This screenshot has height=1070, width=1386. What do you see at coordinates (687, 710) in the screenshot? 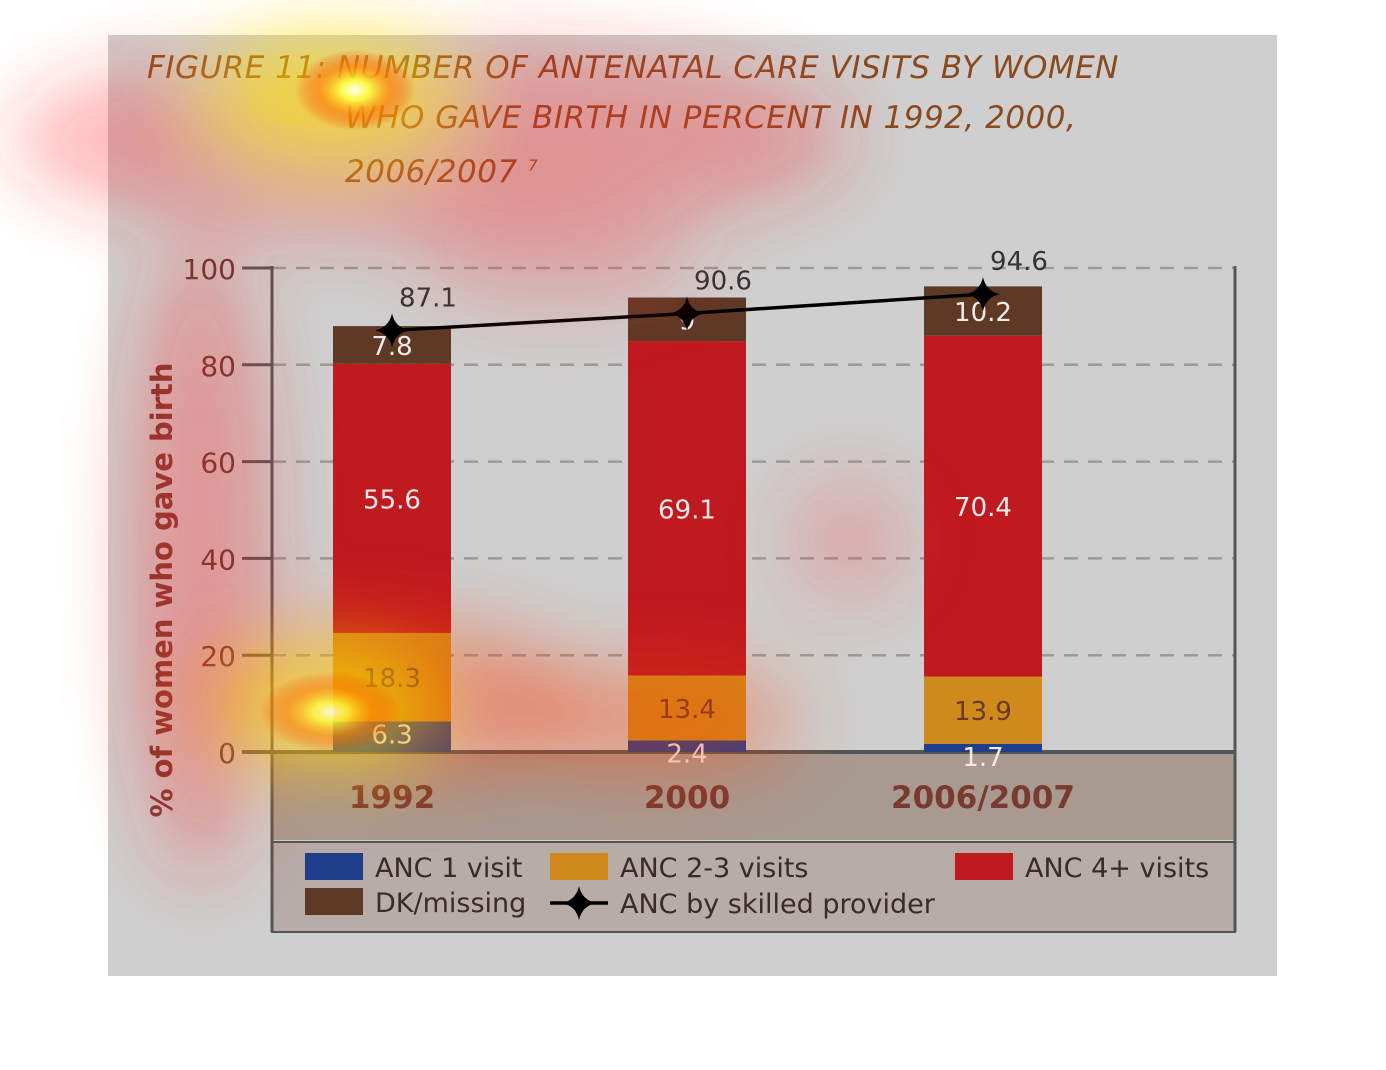
I see `bar-segment-label: 13.4` at bounding box center [687, 710].